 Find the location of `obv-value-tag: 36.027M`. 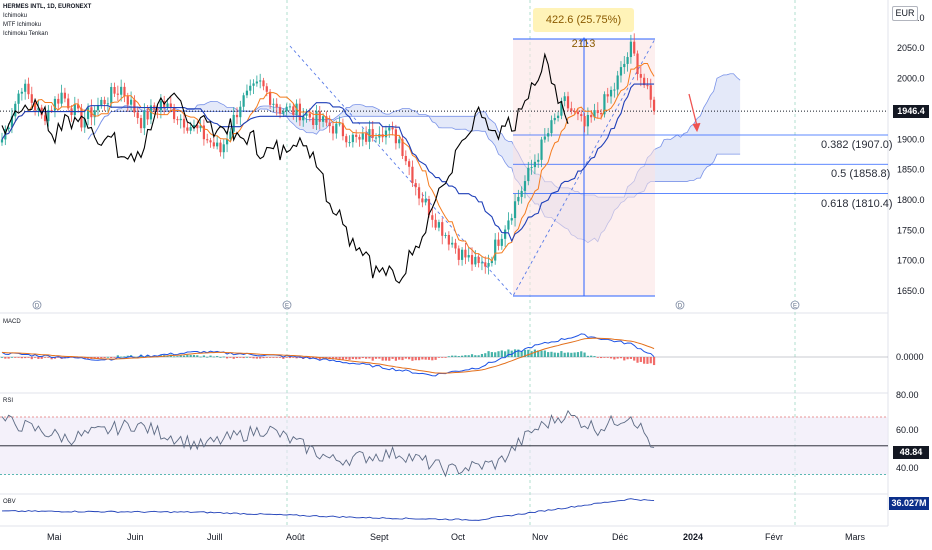

obv-value-tag: 36.027M is located at coordinates (909, 503).